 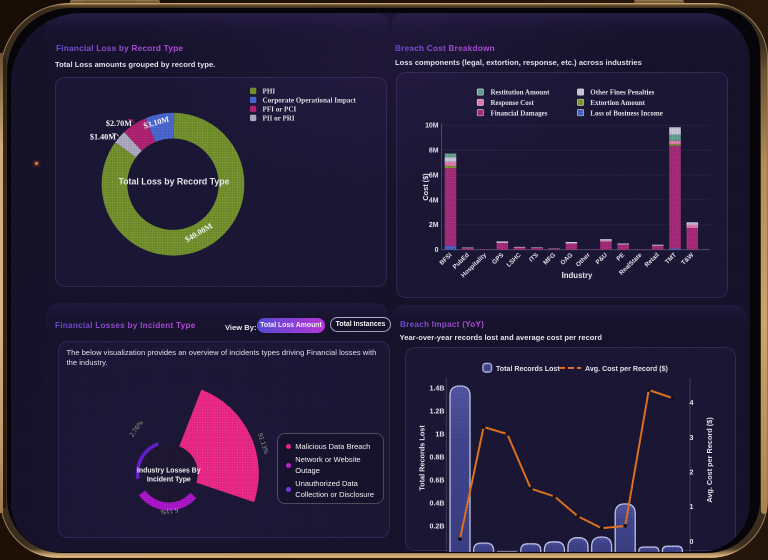 I want to click on svg-text: MFG, so click(x=549, y=259).